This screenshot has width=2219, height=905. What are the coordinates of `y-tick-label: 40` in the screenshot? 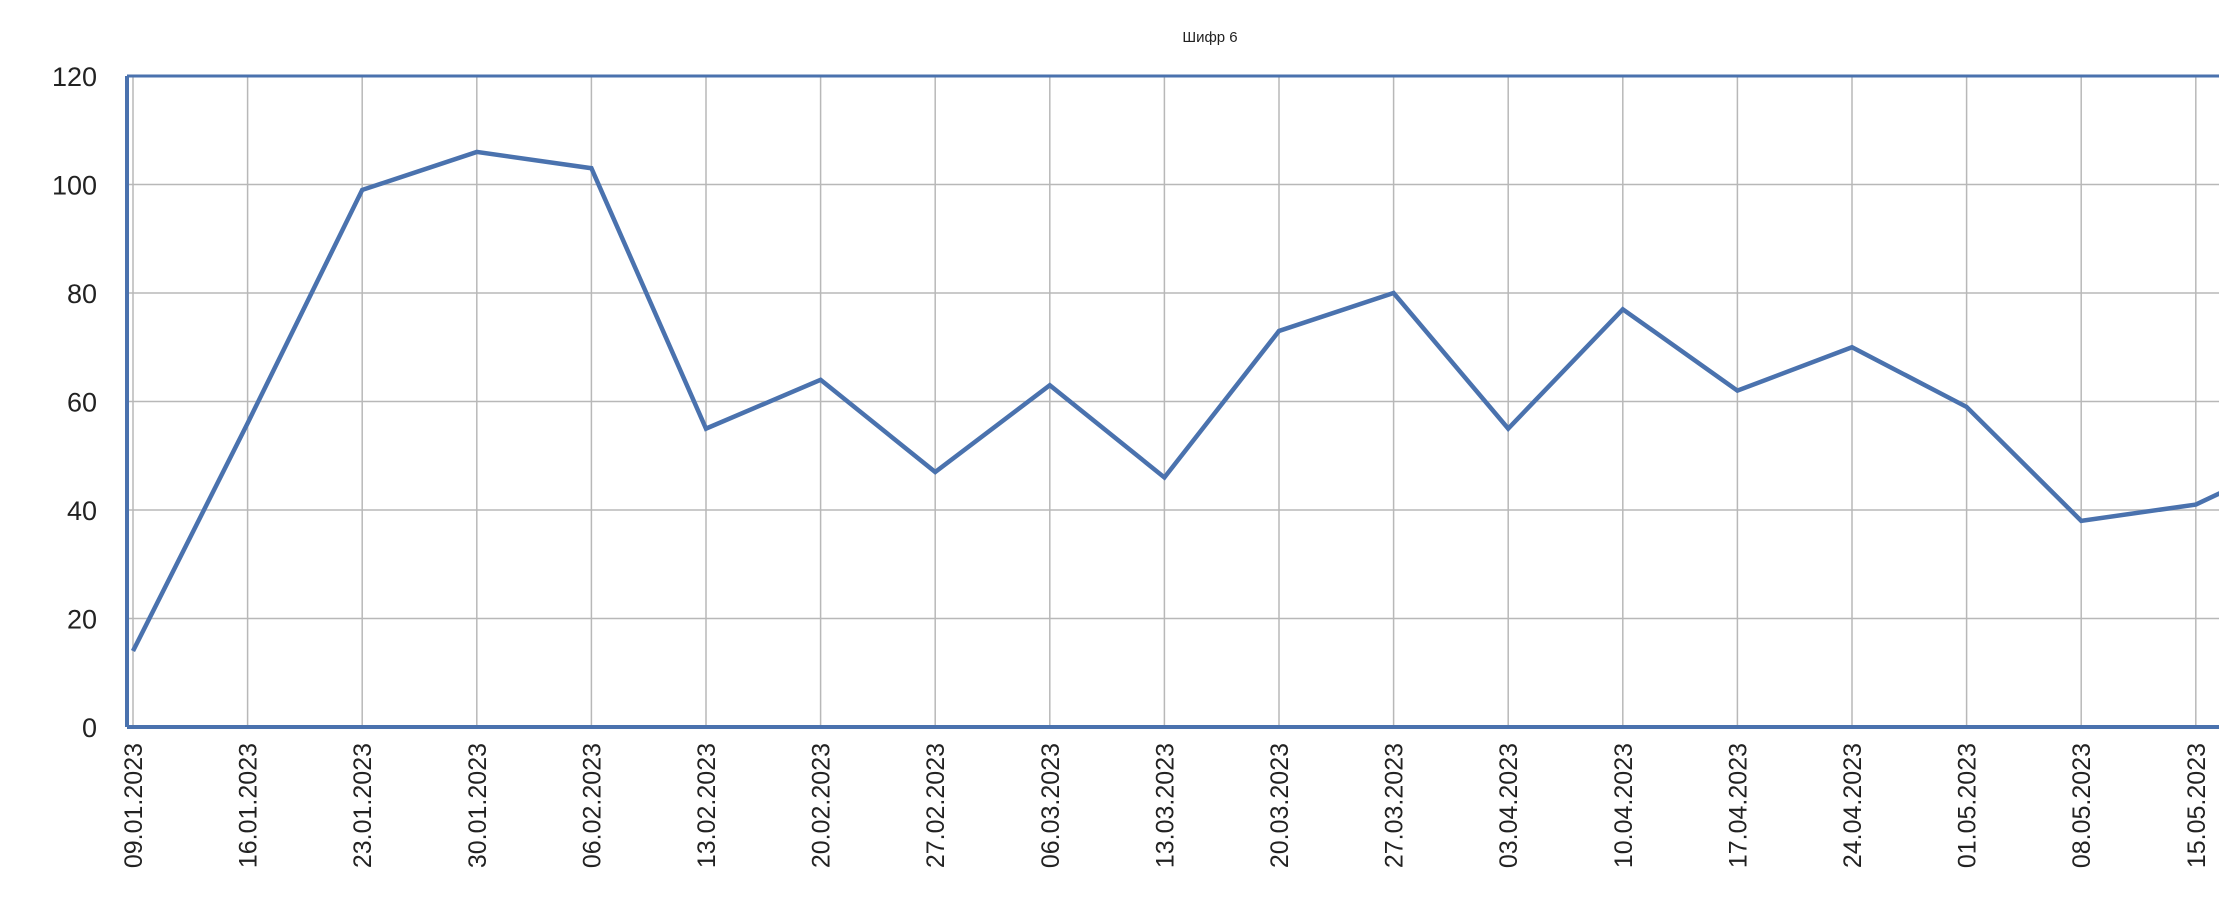 It's located at (82, 511).